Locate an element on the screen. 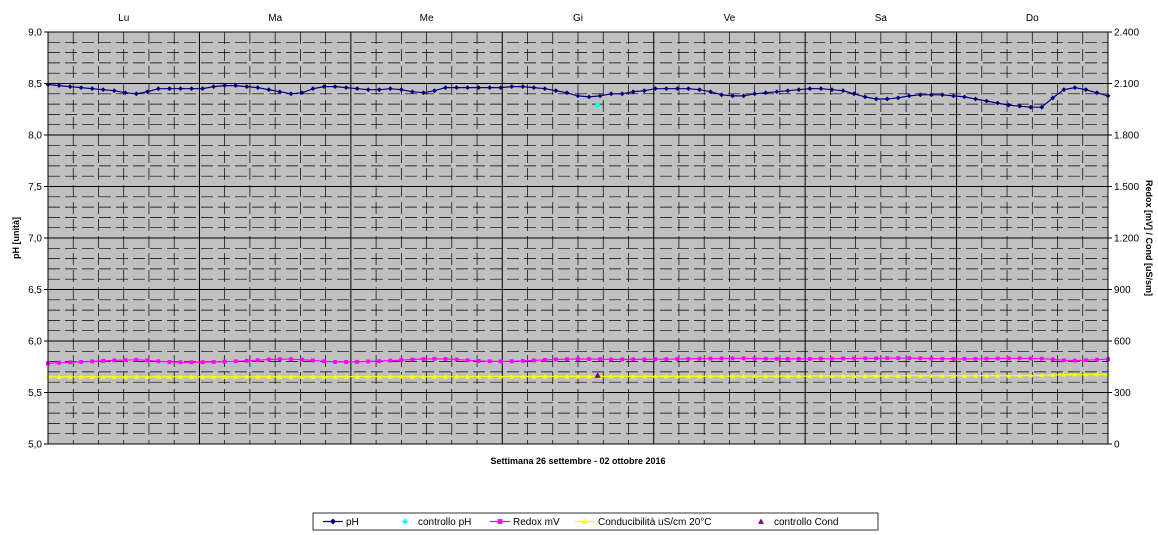 This screenshot has width=1158, height=535. y-left-tick-label: 6,0 is located at coordinates (35, 342).